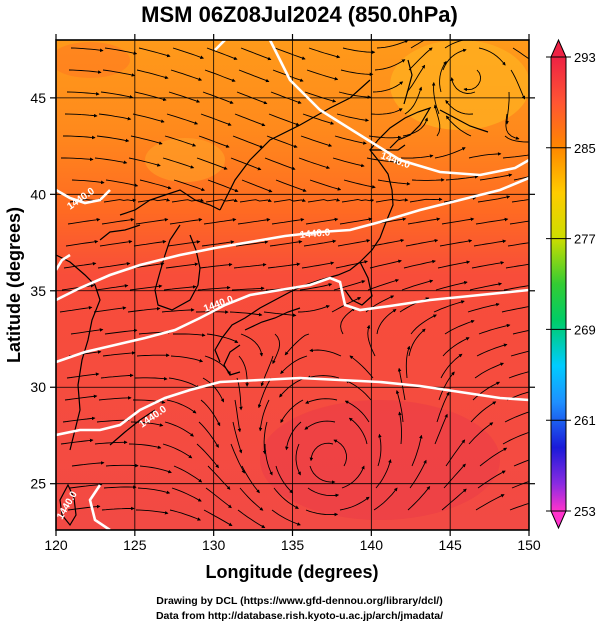 Image resolution: width=599 pixels, height=625 pixels. I want to click on chart-title: MSM 06Z08Jul2024 (850.0hPa), so click(299, 14).